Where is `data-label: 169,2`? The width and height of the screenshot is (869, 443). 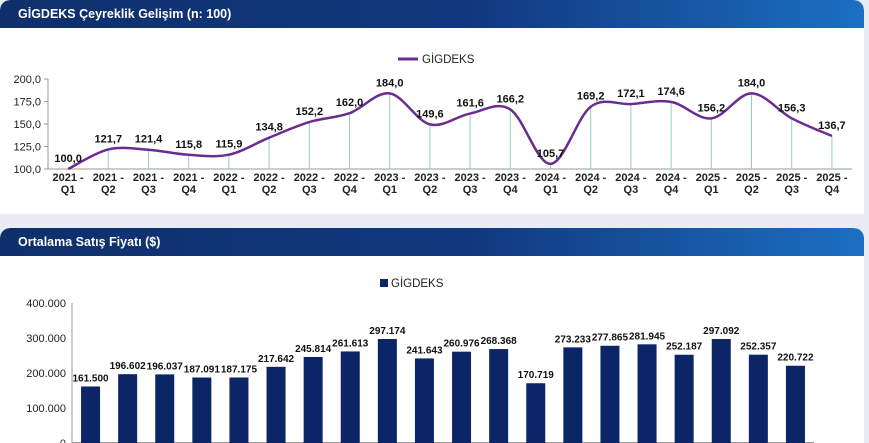 data-label: 169,2 is located at coordinates (591, 97).